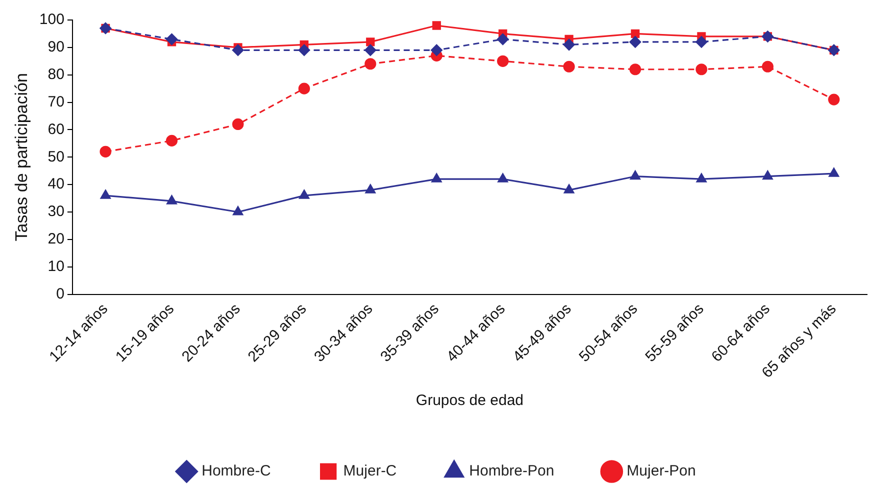 The width and height of the screenshot is (883, 497). I want to click on y-tick-label: 90, so click(56, 47).